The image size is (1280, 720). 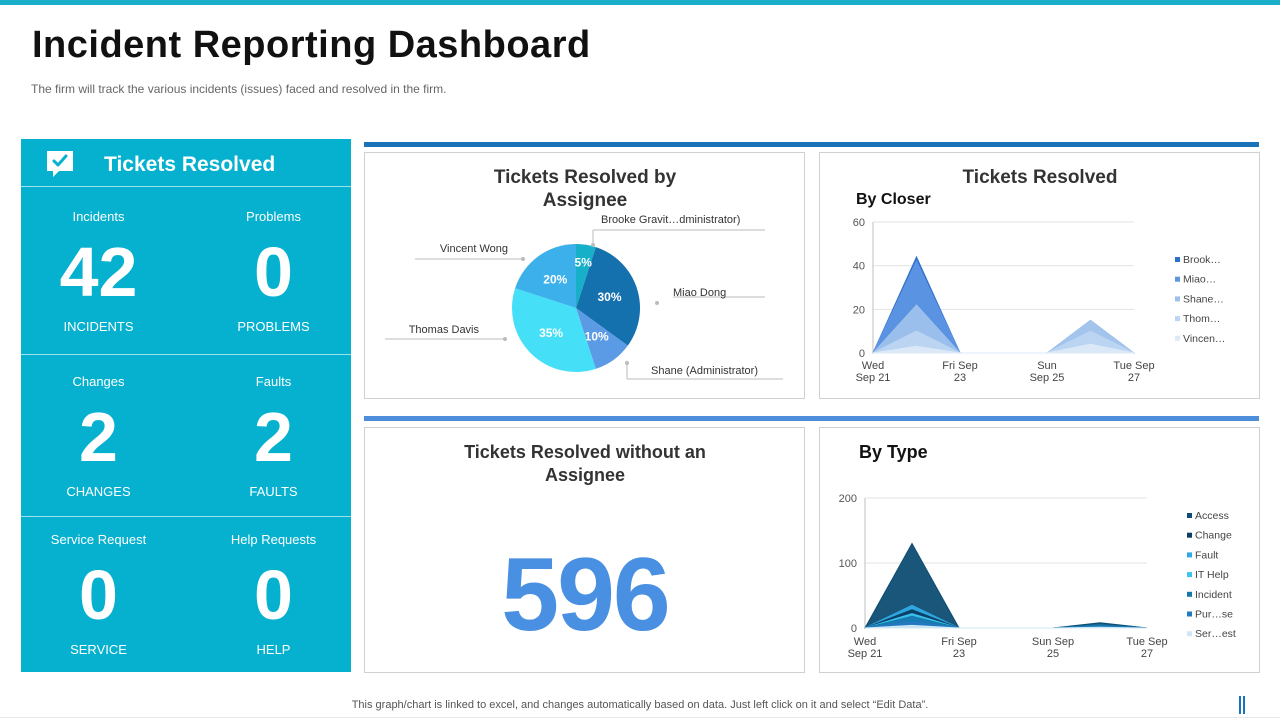 I want to click on metric-incidents: Incidents 42 INCIDENTS, so click(x=98, y=271).